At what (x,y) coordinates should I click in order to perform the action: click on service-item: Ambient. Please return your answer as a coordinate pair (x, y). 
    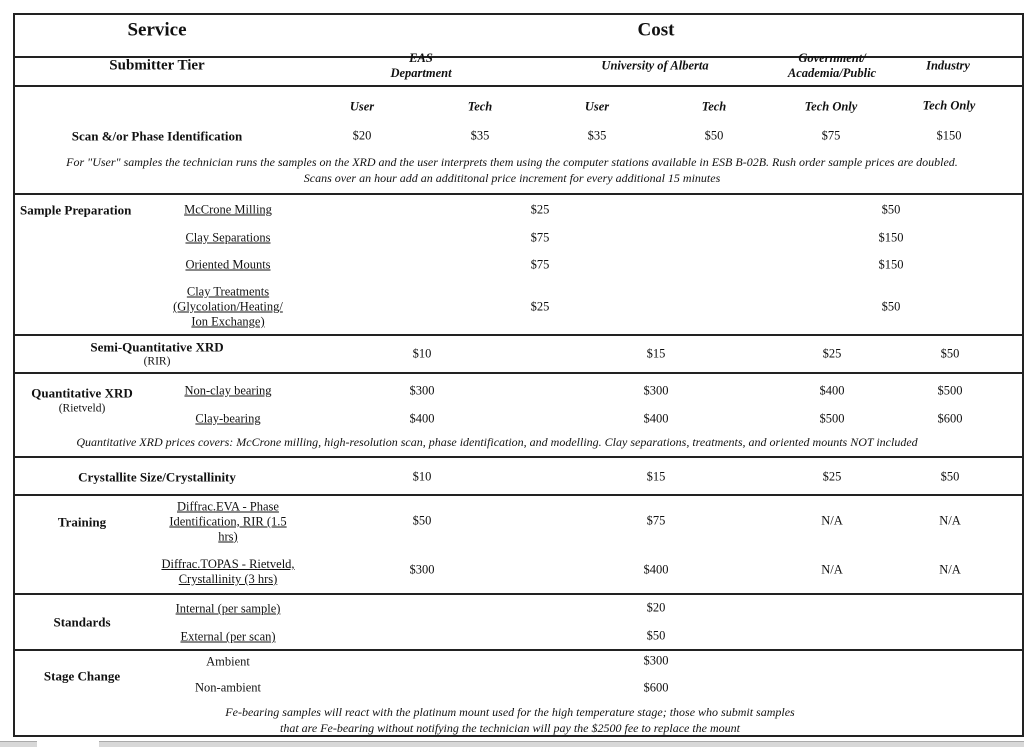
    Looking at the image, I should click on (228, 661).